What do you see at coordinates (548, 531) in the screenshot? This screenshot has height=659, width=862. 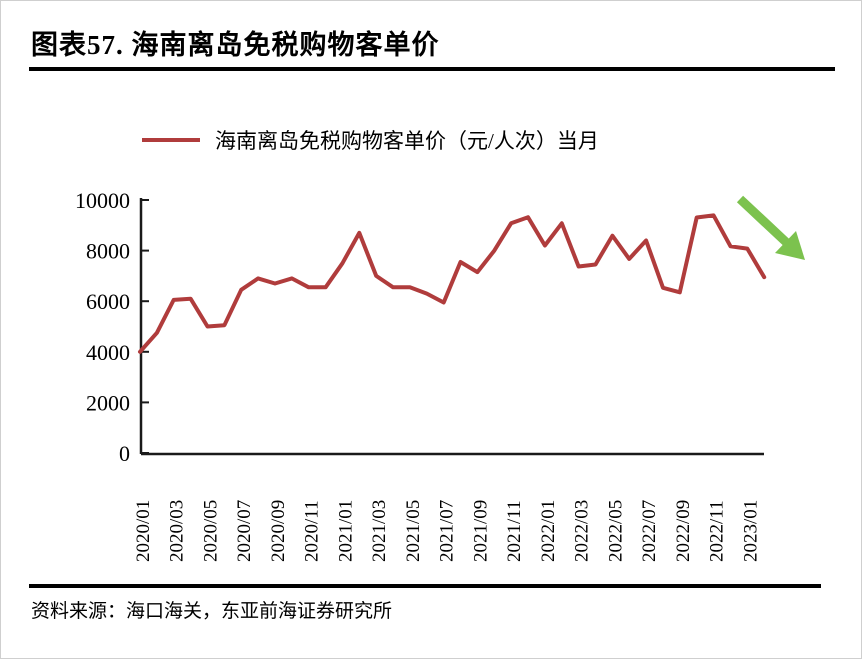 I see `x-tick-label: 2022/01` at bounding box center [548, 531].